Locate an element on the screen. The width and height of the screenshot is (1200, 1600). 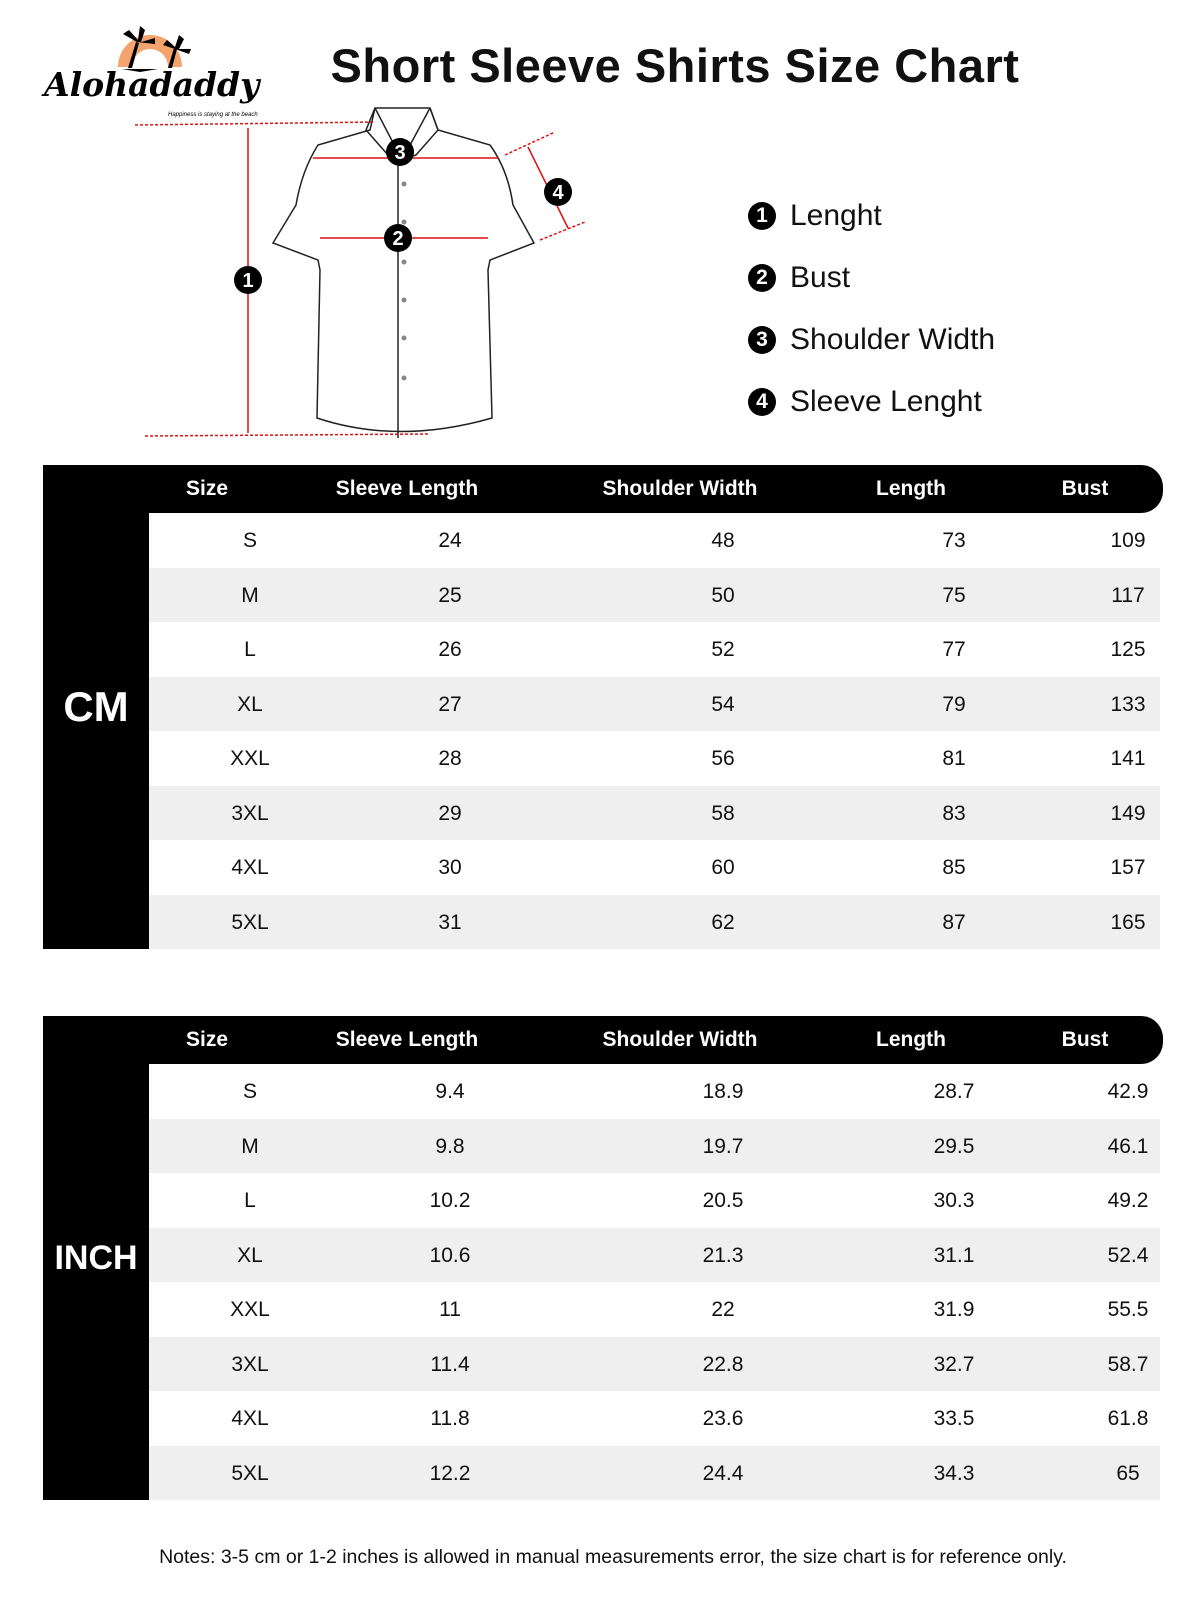
table-cell: 48 is located at coordinates (723, 540).